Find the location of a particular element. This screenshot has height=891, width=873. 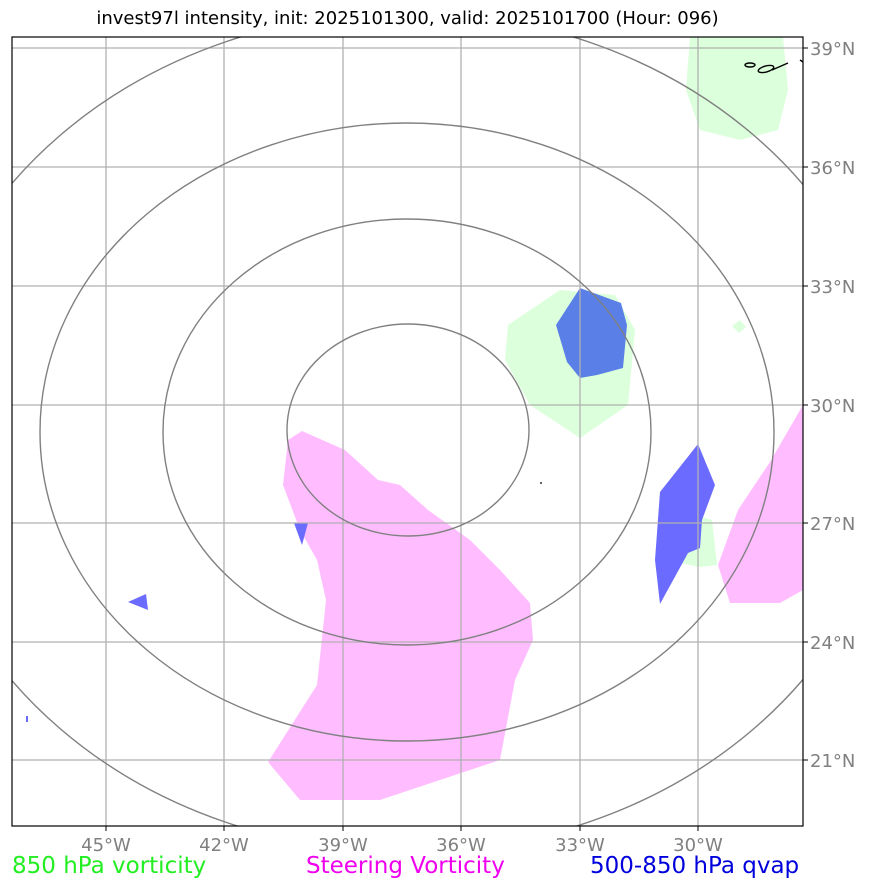

lat-label: 36°N is located at coordinates (832, 168).